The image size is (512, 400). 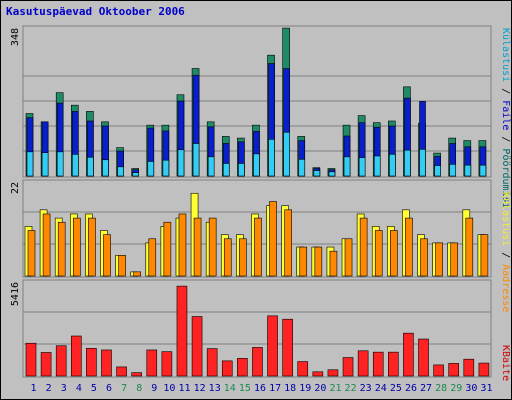 I want to click on day-label-10: 10, so click(x=169, y=388).